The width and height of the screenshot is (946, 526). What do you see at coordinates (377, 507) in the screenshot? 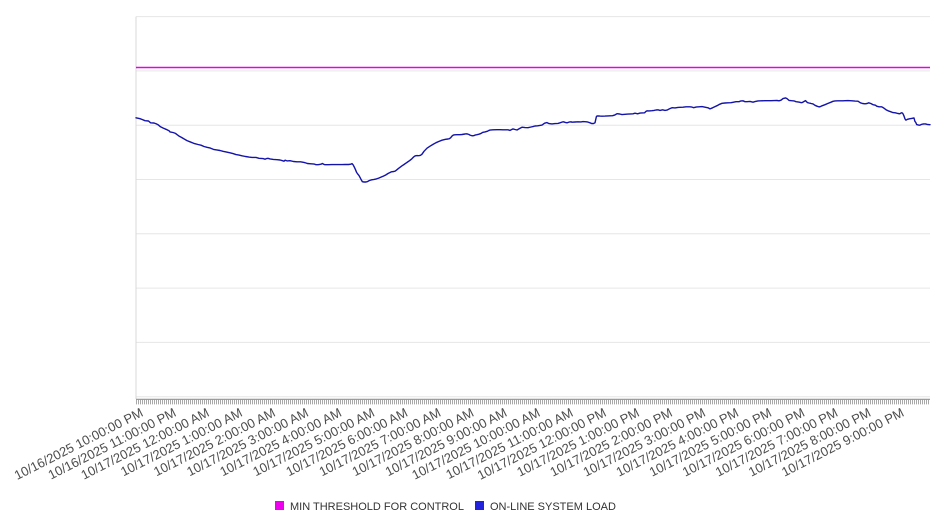
I see `svg-text: MIN THRESHOLD FOR CONTROL` at bounding box center [377, 507].